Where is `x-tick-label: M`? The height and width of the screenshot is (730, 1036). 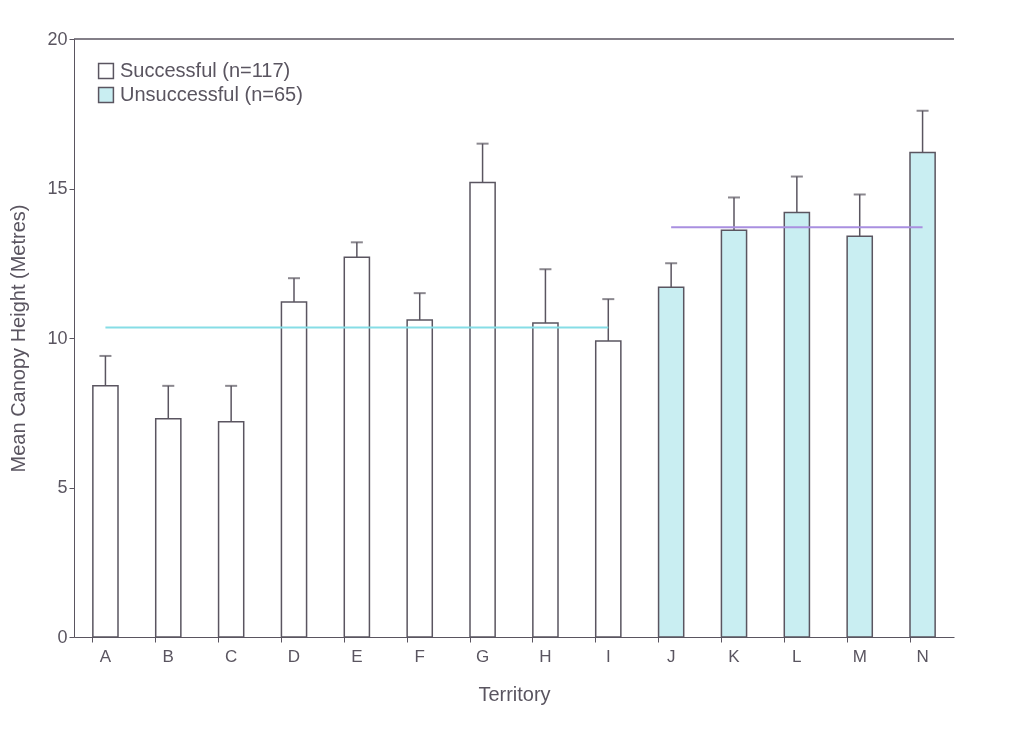
x-tick-label: M is located at coordinates (859, 656).